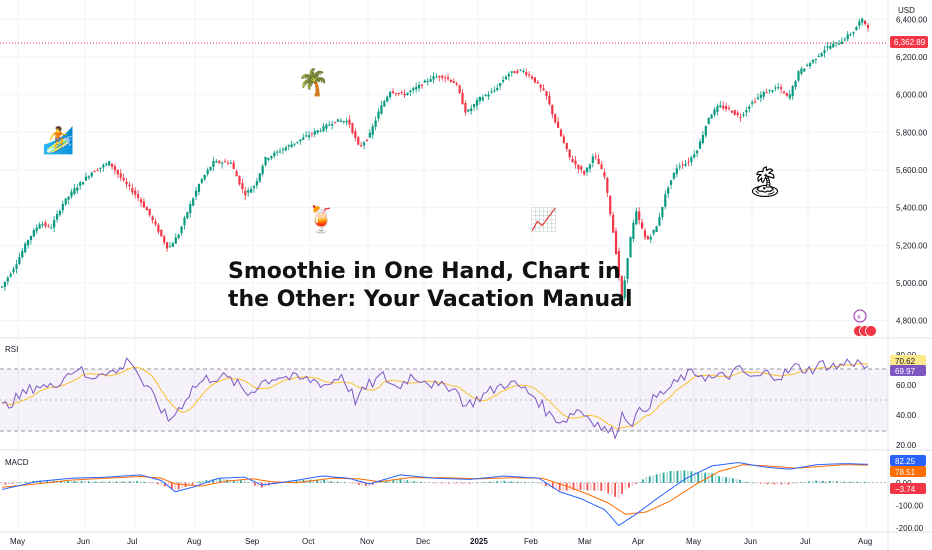 The image size is (932, 550). Describe the element at coordinates (906, 10) in the screenshot. I see `currency-label: USD` at that location.